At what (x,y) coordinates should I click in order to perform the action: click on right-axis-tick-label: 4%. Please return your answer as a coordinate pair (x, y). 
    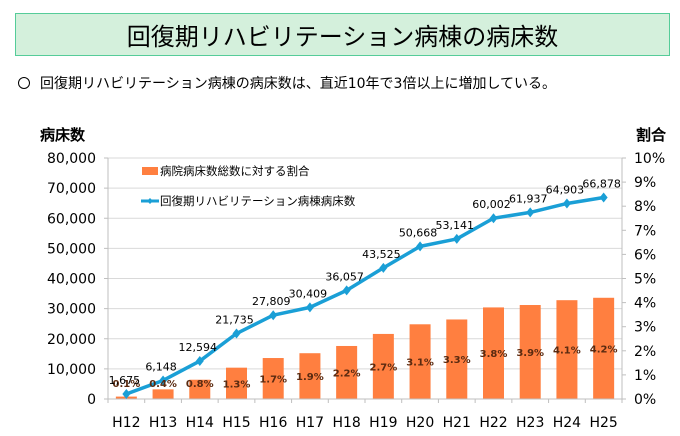
    Looking at the image, I should click on (645, 304).